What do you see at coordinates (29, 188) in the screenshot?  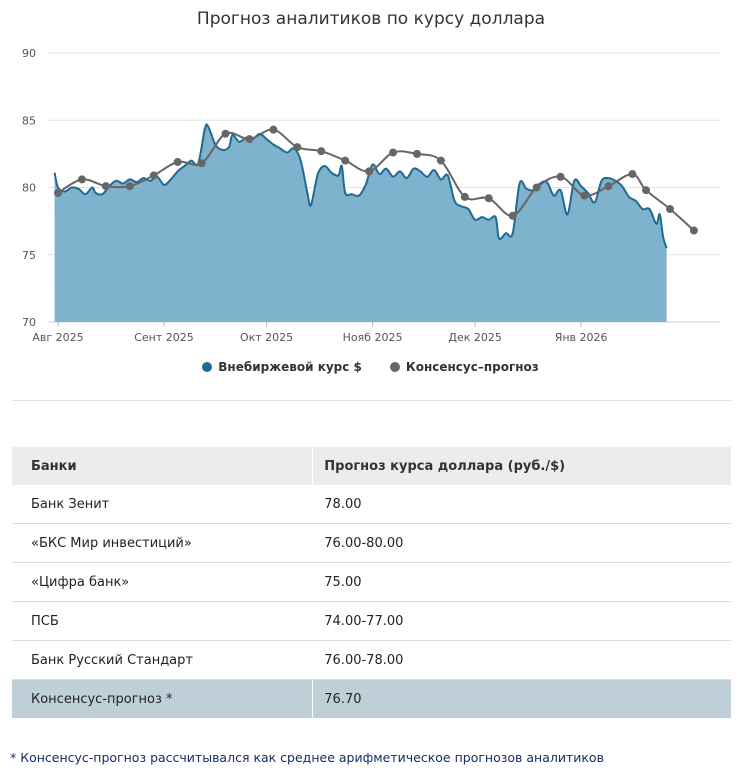 I see `y-tick-label: 80` at bounding box center [29, 188].